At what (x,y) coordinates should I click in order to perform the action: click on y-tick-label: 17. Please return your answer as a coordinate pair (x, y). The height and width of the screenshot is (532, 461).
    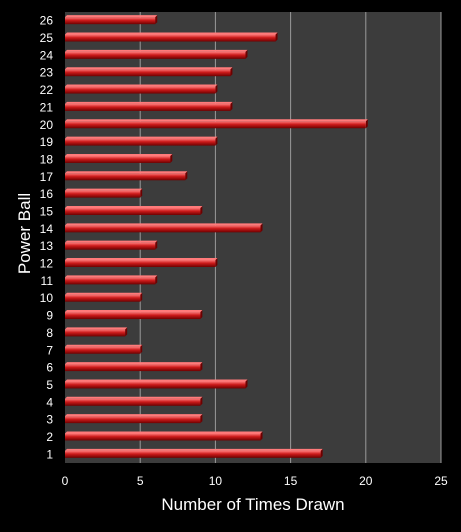
    Looking at the image, I should click on (47, 177).